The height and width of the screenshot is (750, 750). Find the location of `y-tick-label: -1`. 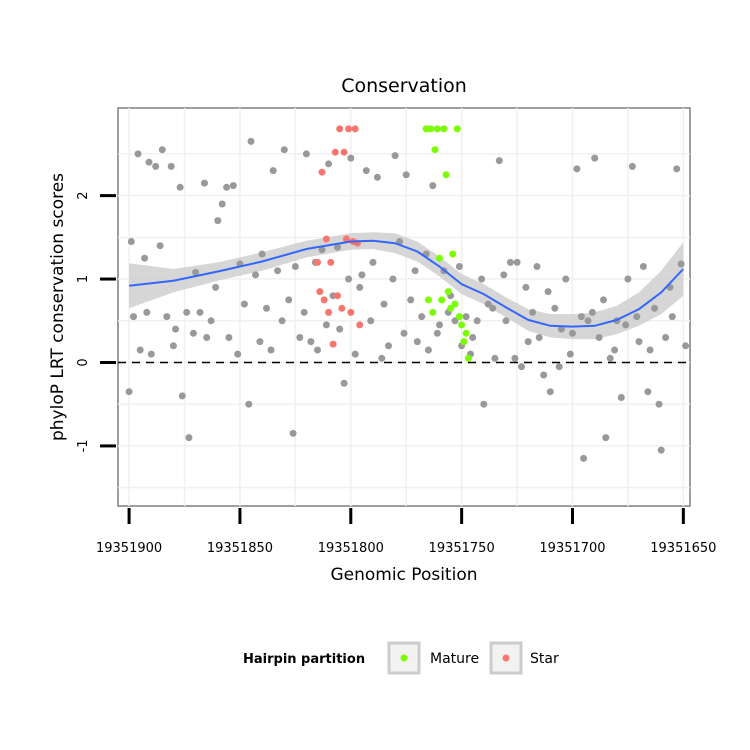

y-tick-label: -1 is located at coordinates (83, 445).